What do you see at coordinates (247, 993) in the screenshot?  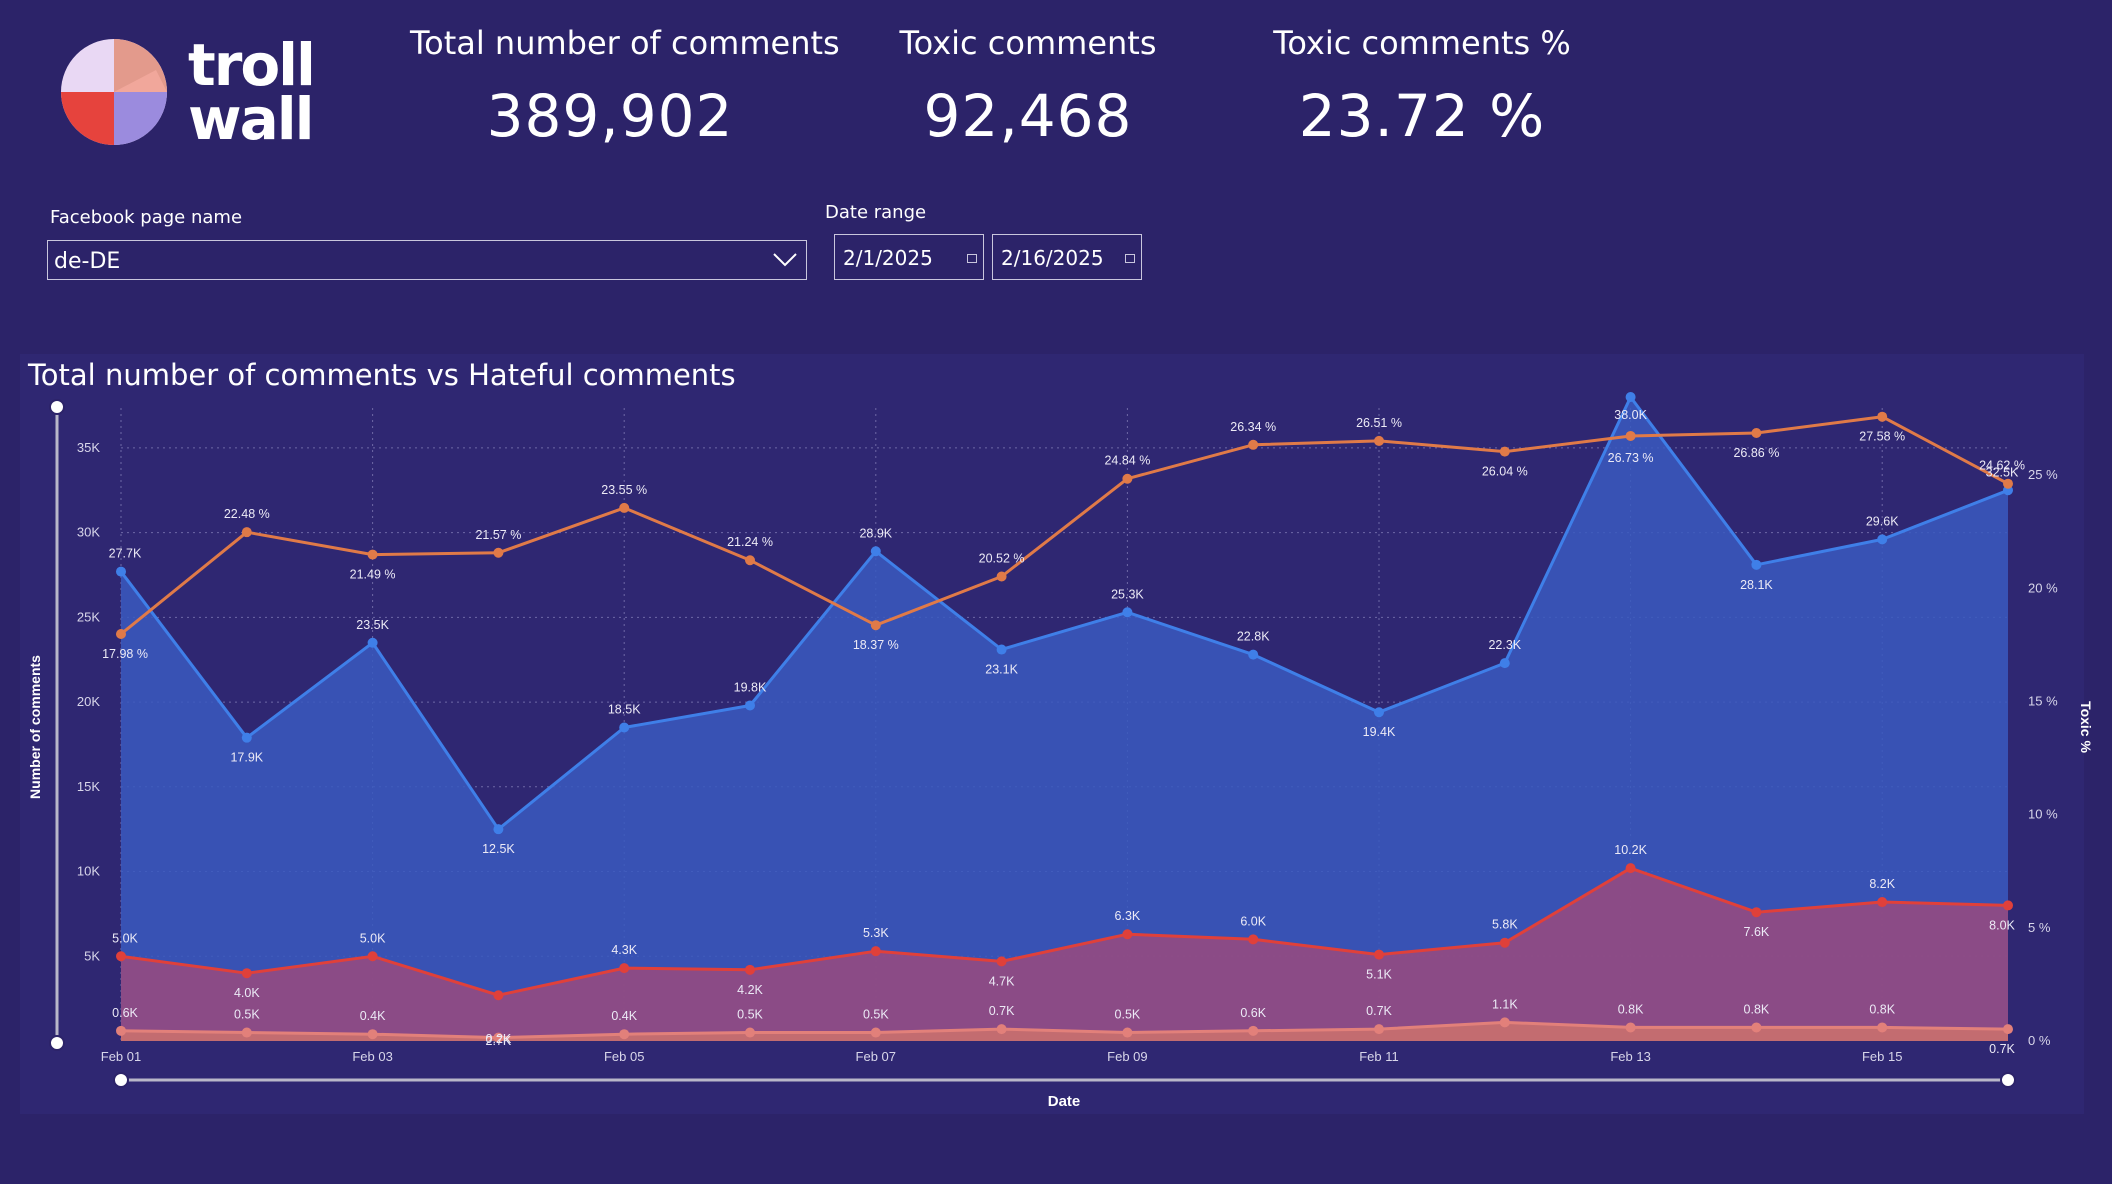 I see `data-label-toxic: 4.0K` at bounding box center [247, 993].